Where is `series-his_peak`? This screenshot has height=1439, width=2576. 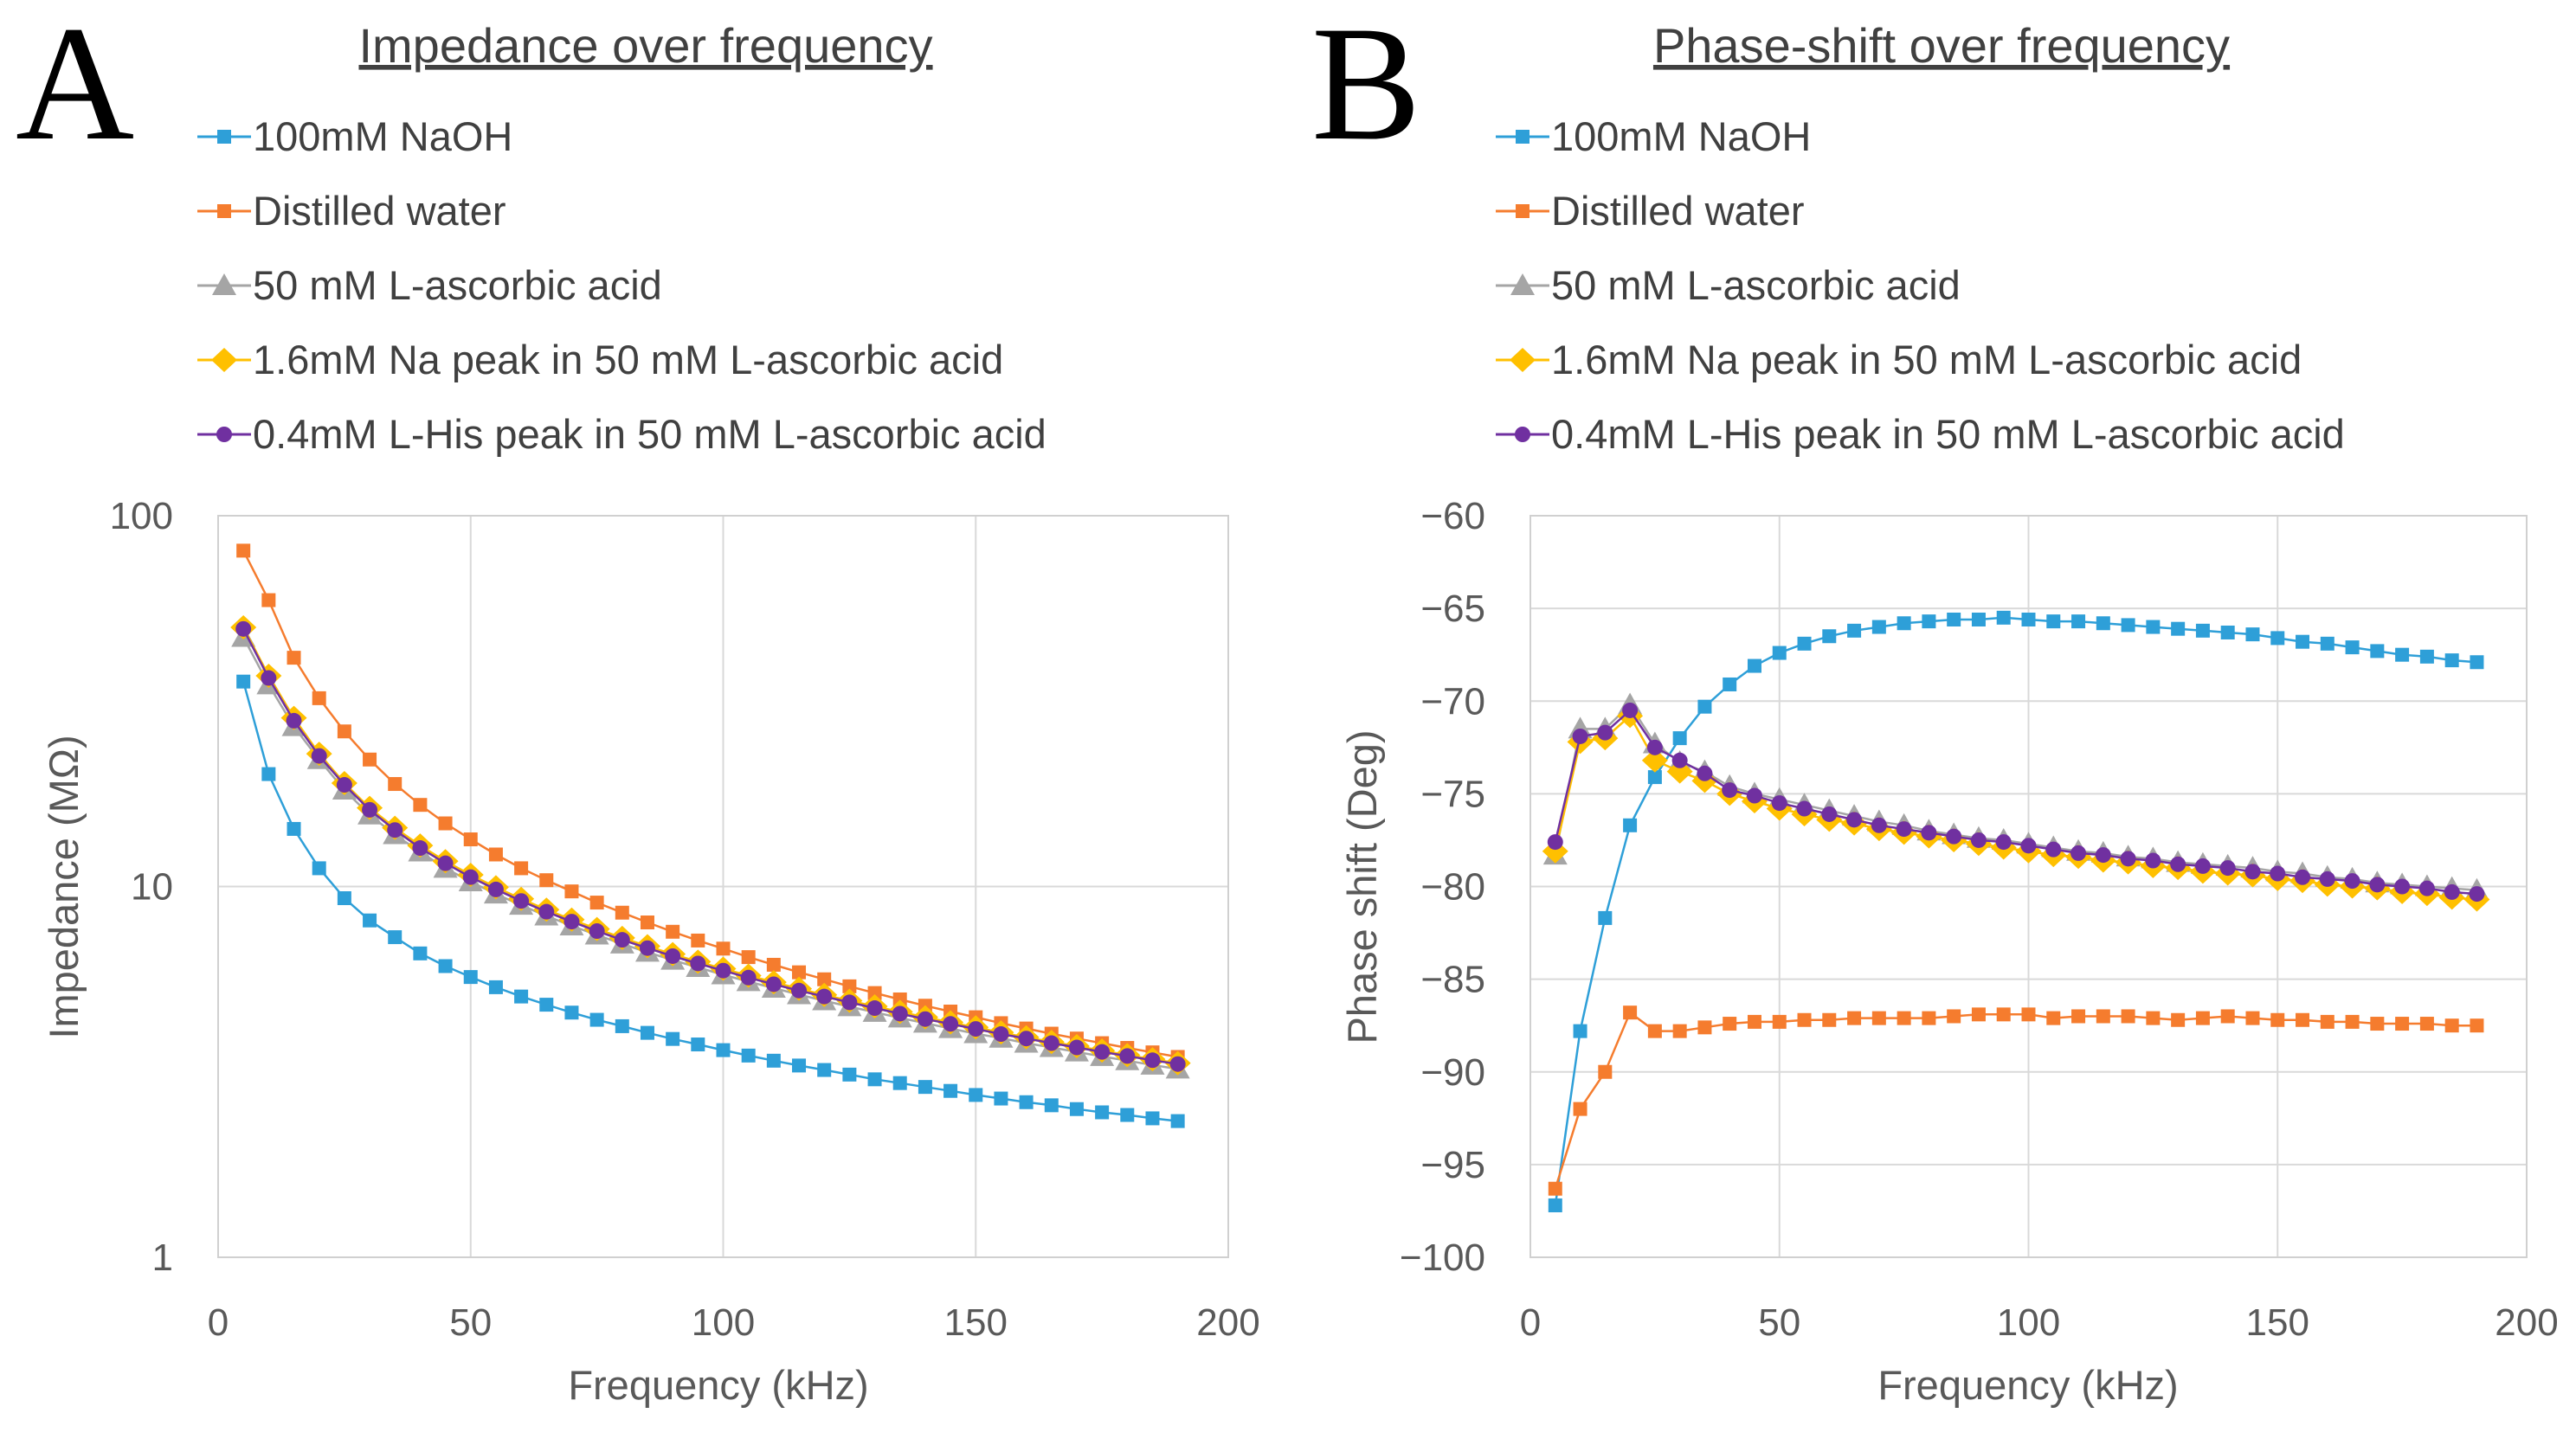
series-his_peak is located at coordinates (2016, 803).